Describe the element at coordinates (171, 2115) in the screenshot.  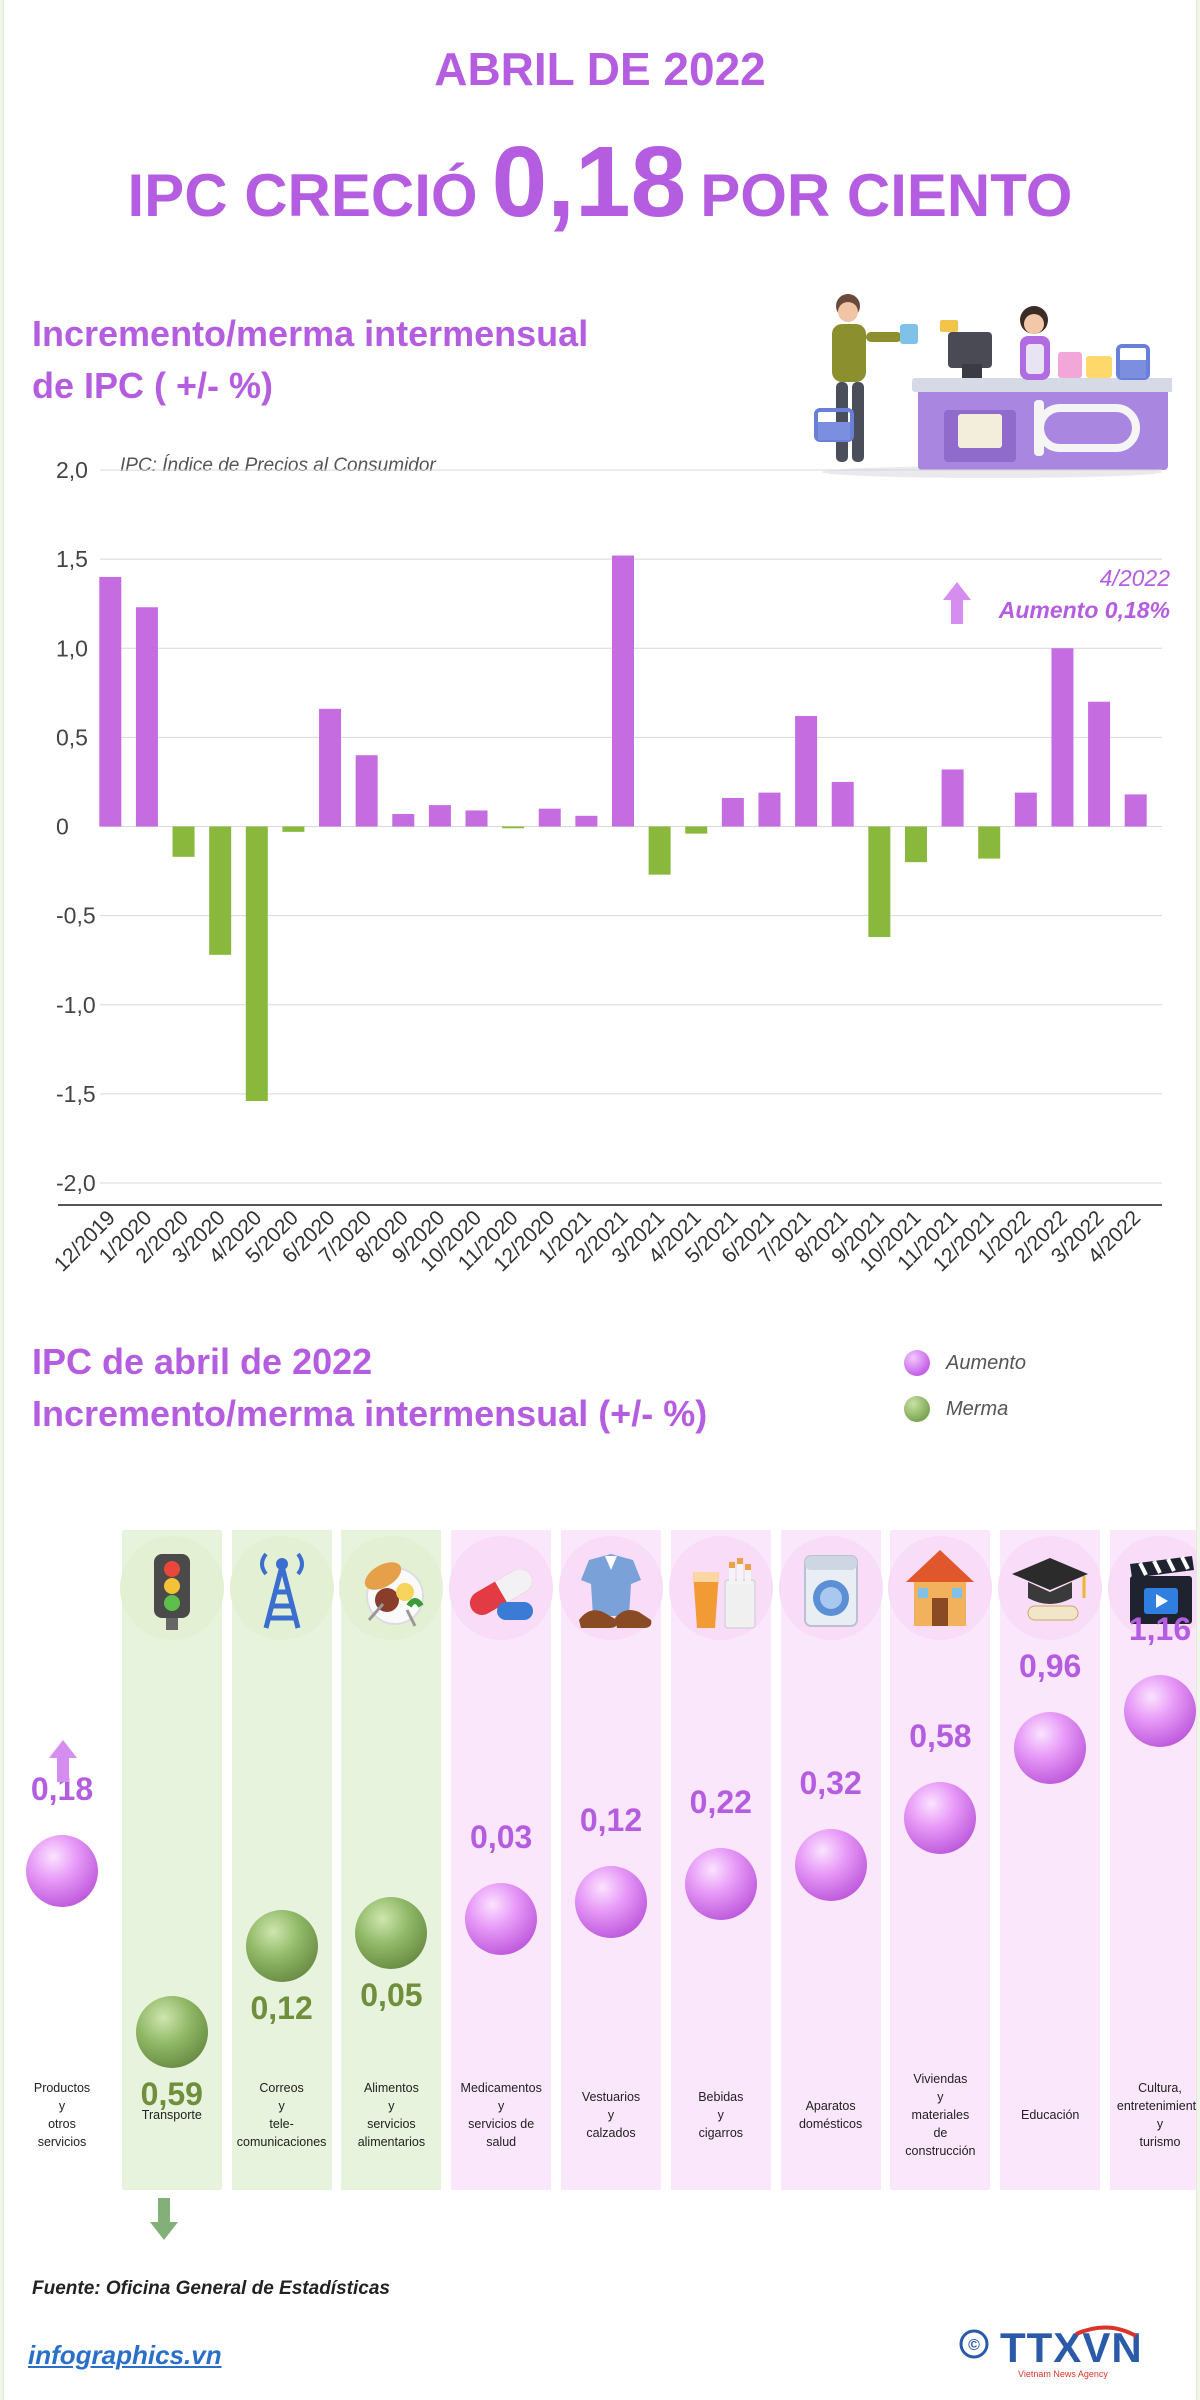
I see `category-label: Transporte` at that location.